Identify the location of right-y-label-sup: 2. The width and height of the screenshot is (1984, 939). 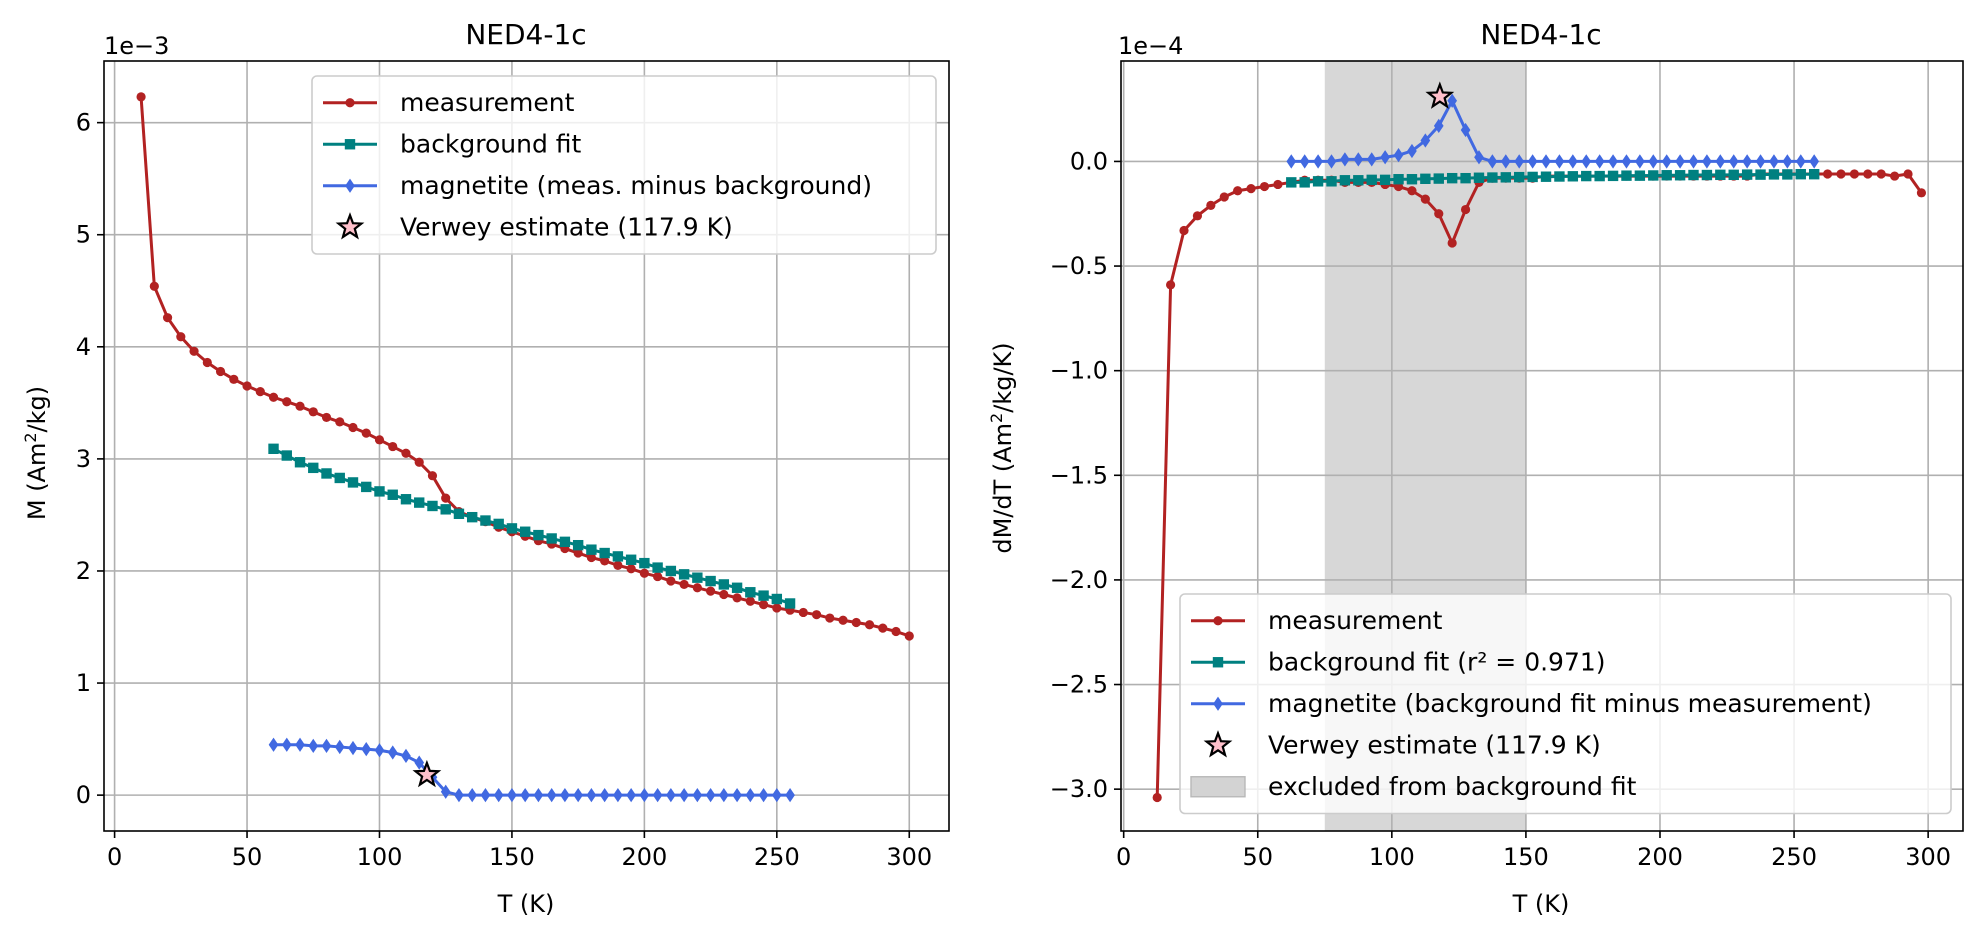
(996, 418).